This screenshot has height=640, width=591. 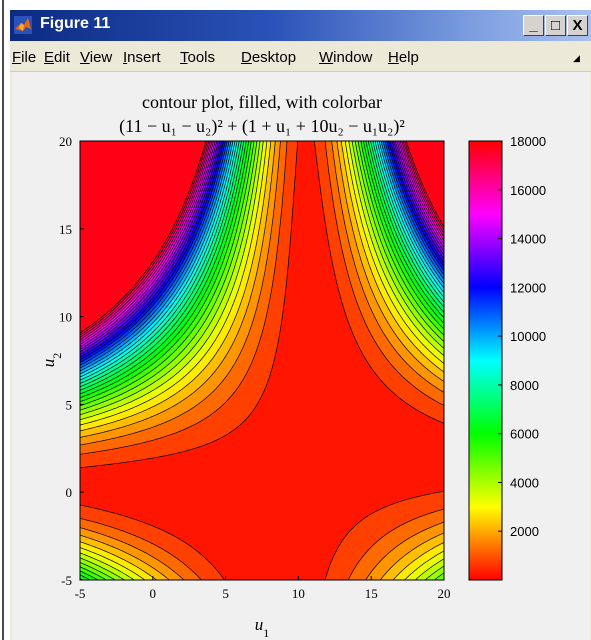 I want to click on menu-label: elp, so click(x=408, y=57).